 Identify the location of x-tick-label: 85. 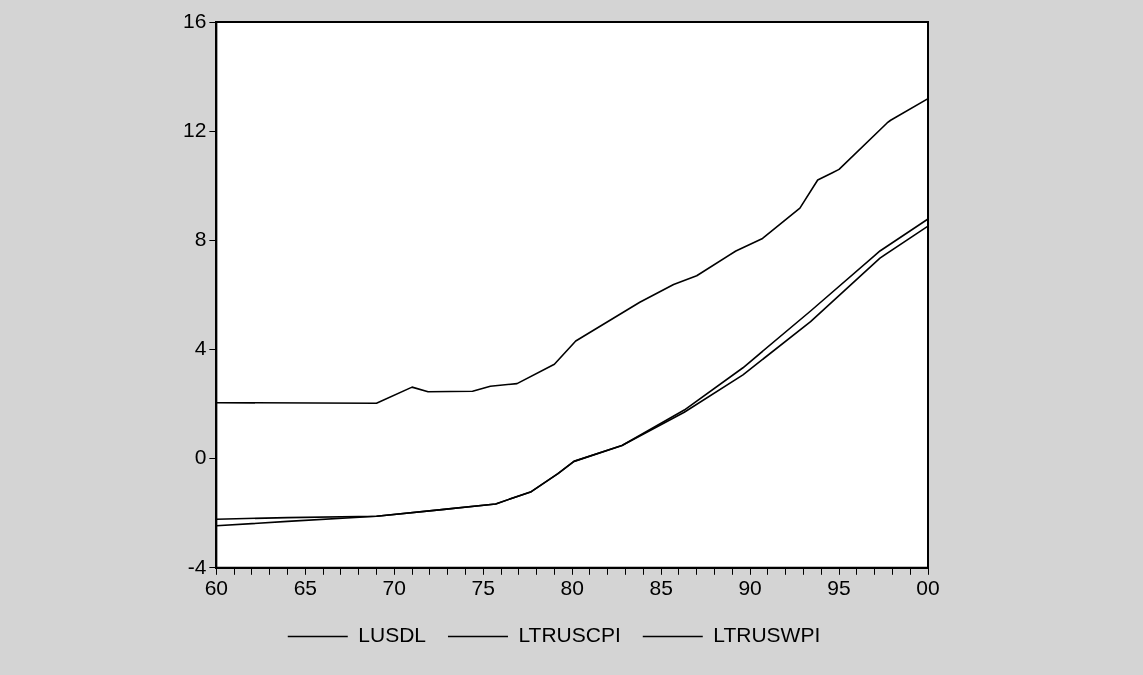
(661, 588).